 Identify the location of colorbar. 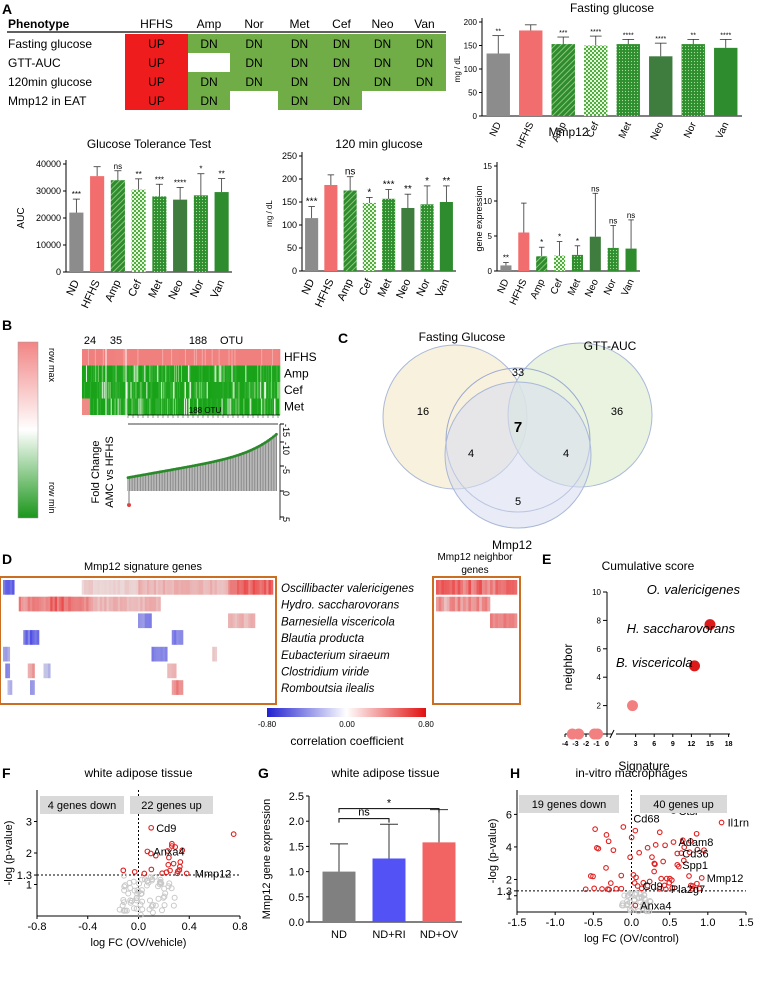
(346, 712).